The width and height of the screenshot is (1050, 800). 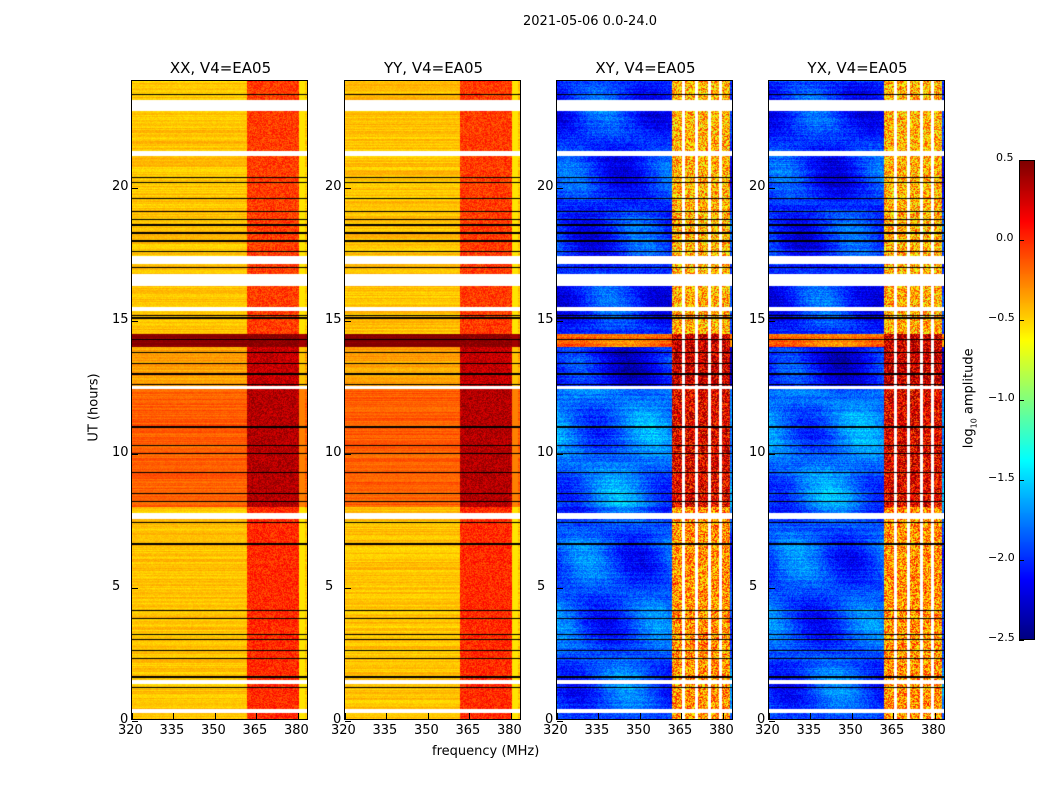 What do you see at coordinates (1001, 557) in the screenshot?
I see `colorbar-tick-label: −2.0` at bounding box center [1001, 557].